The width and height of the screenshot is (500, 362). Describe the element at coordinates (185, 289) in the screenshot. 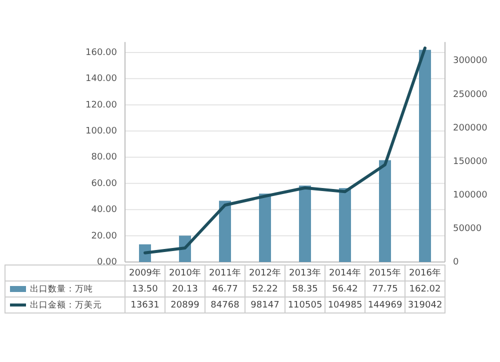

I see `data-label: 20.13` at that location.